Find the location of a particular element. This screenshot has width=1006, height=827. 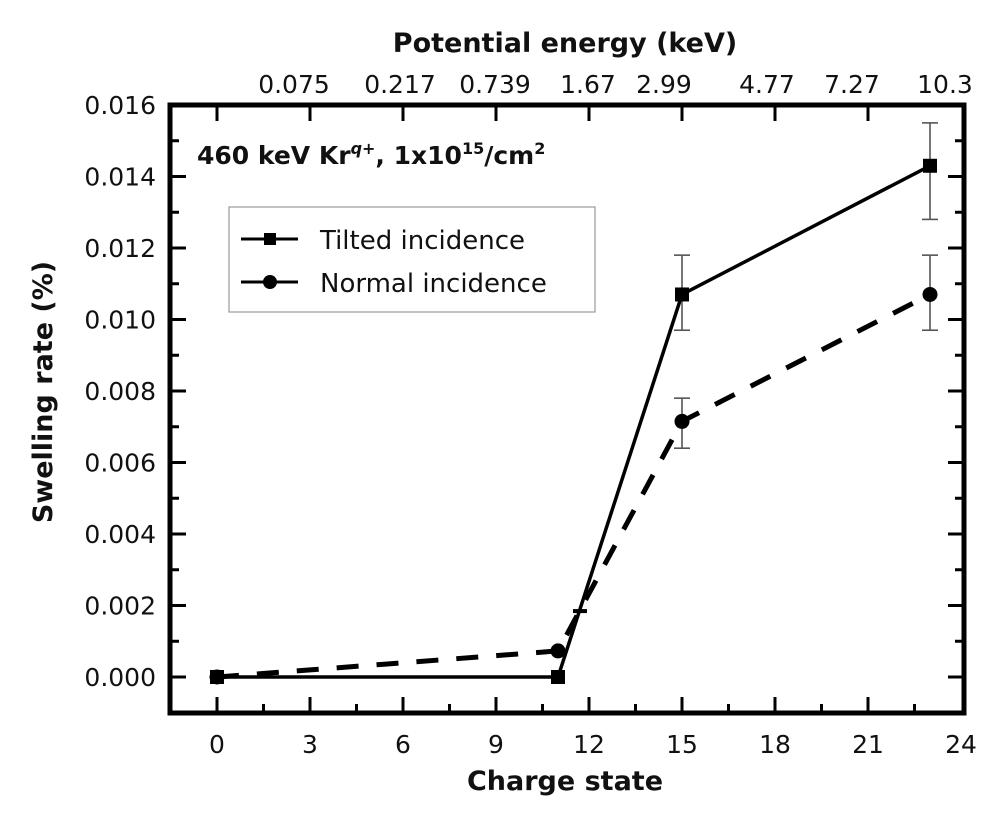

top-tick-label: 0.075 is located at coordinates (294, 84).